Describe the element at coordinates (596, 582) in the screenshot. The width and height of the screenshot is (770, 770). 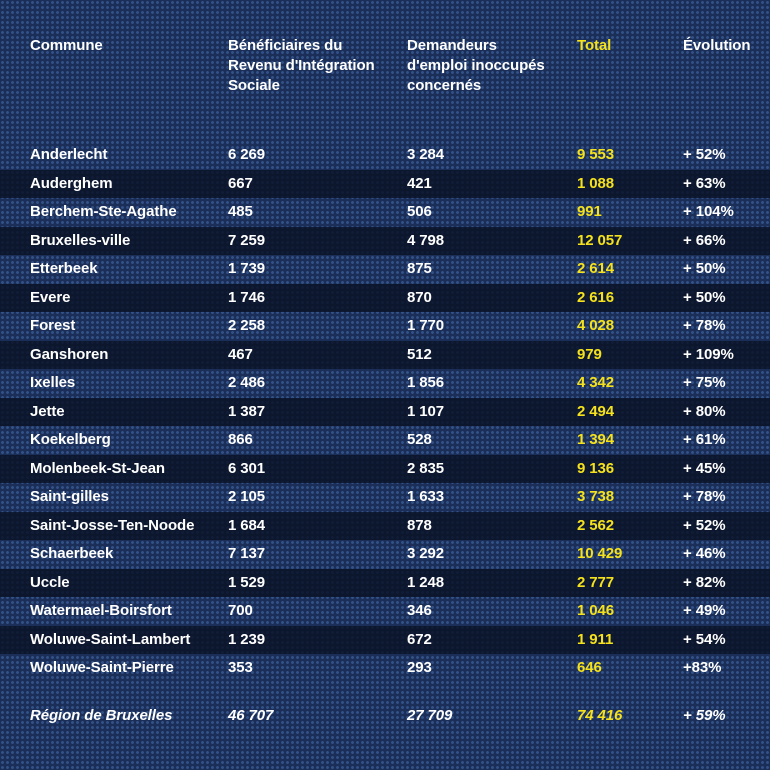
I see `cell-total: 2 777` at that location.